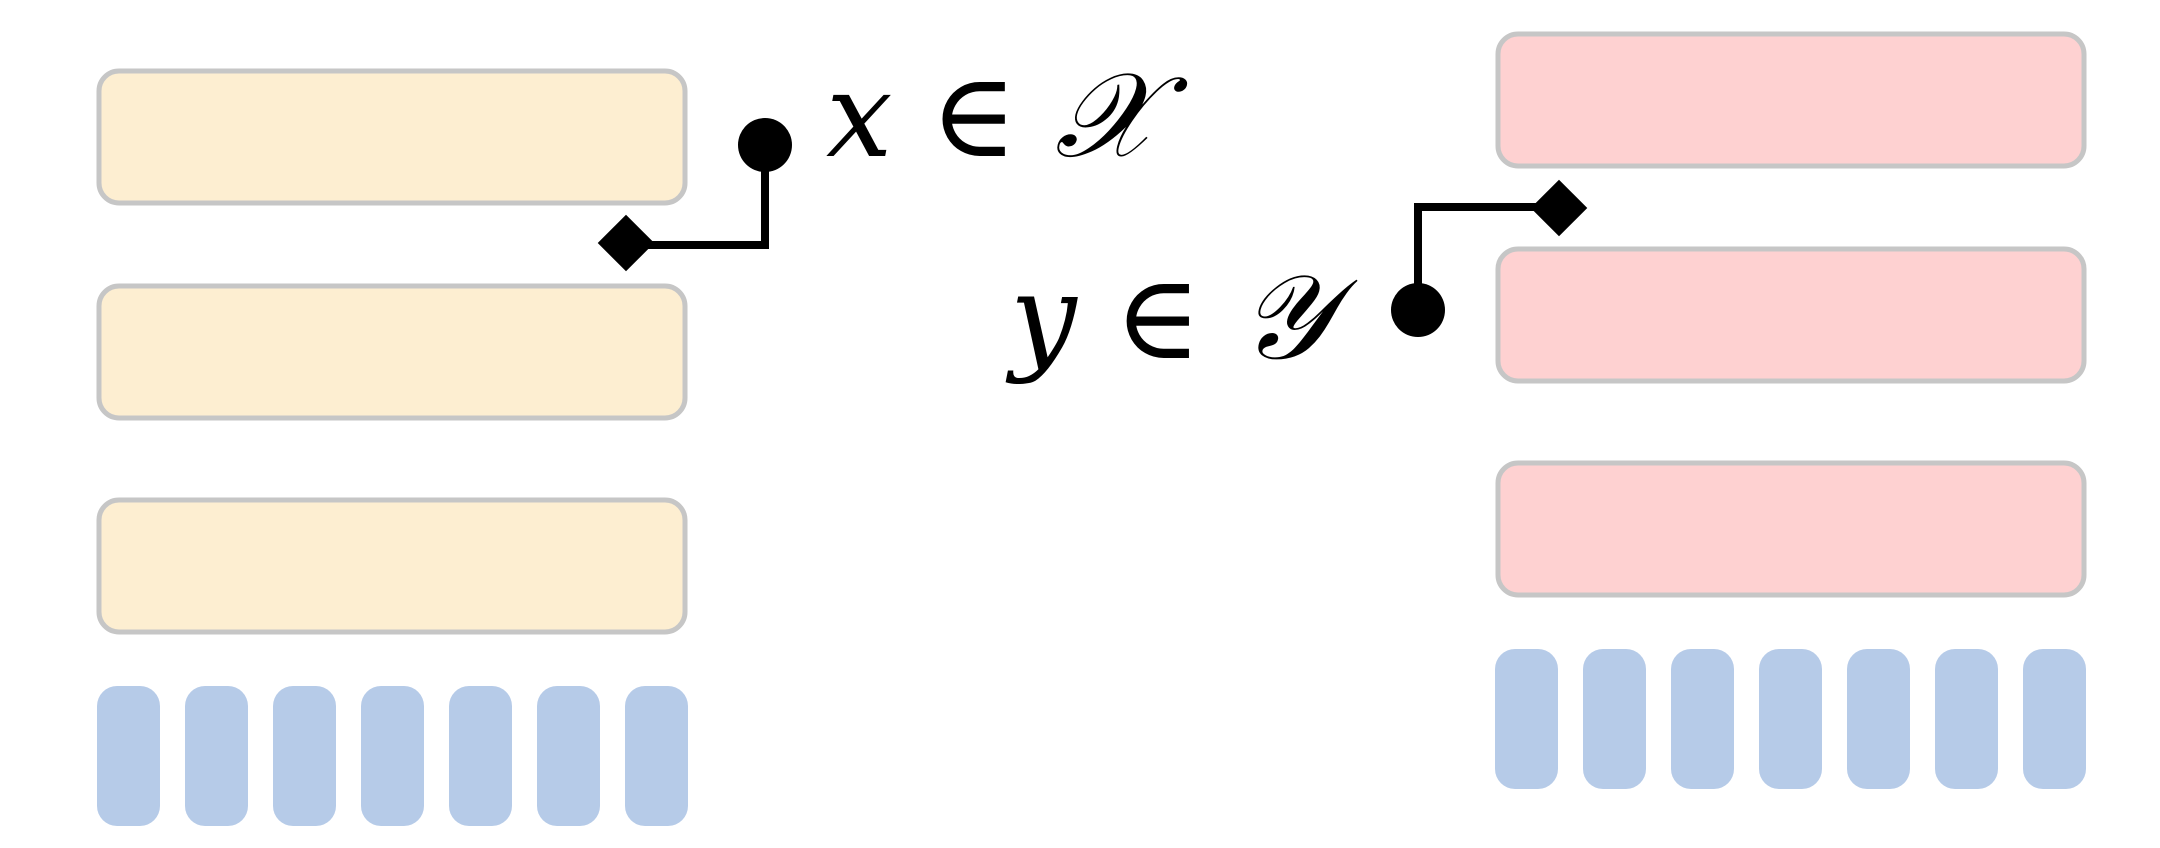 This screenshot has width=2160, height=848. Describe the element at coordinates (991, 115) in the screenshot. I see `x-domain-label: x ∈ 𝒳` at that location.